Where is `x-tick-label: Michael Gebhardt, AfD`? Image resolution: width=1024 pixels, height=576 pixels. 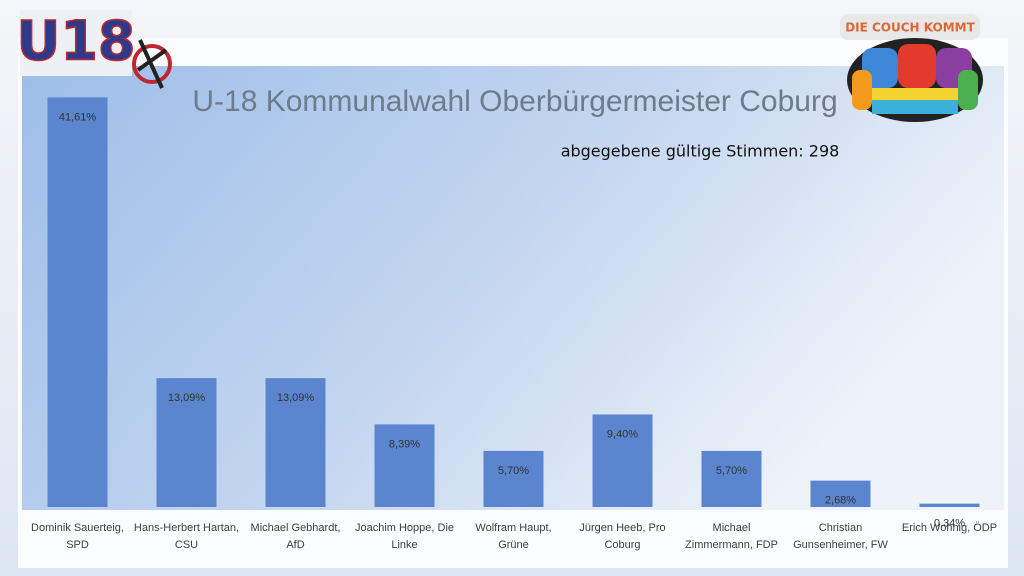
x-tick-label: Michael Gebhardt, AfD is located at coordinates (295, 536).